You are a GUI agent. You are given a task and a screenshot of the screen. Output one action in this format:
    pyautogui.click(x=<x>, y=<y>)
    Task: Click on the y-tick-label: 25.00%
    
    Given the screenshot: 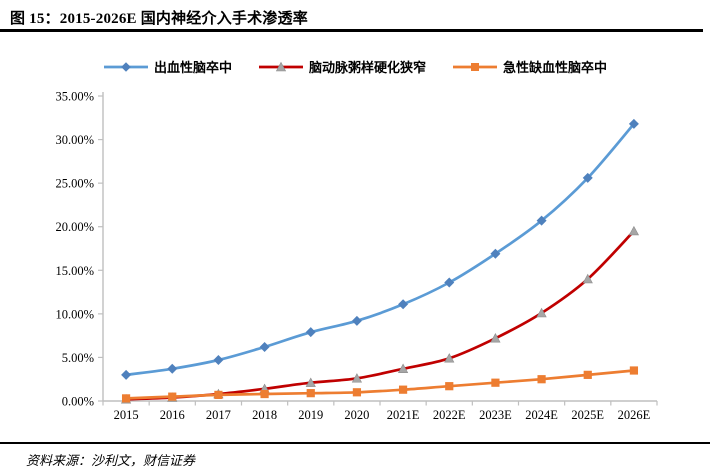 What is the action you would take?
    pyautogui.click(x=74, y=184)
    